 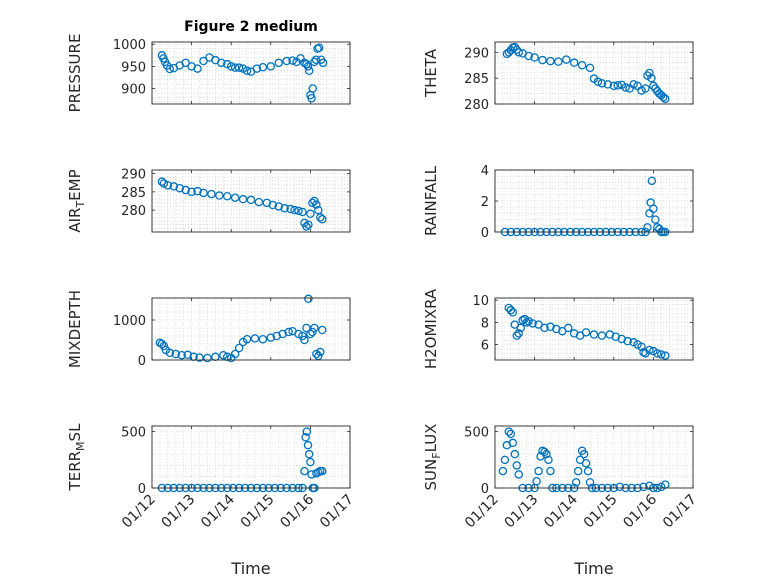 What do you see at coordinates (431, 200) in the screenshot?
I see `y-axis-label: RAINFALL` at bounding box center [431, 200].